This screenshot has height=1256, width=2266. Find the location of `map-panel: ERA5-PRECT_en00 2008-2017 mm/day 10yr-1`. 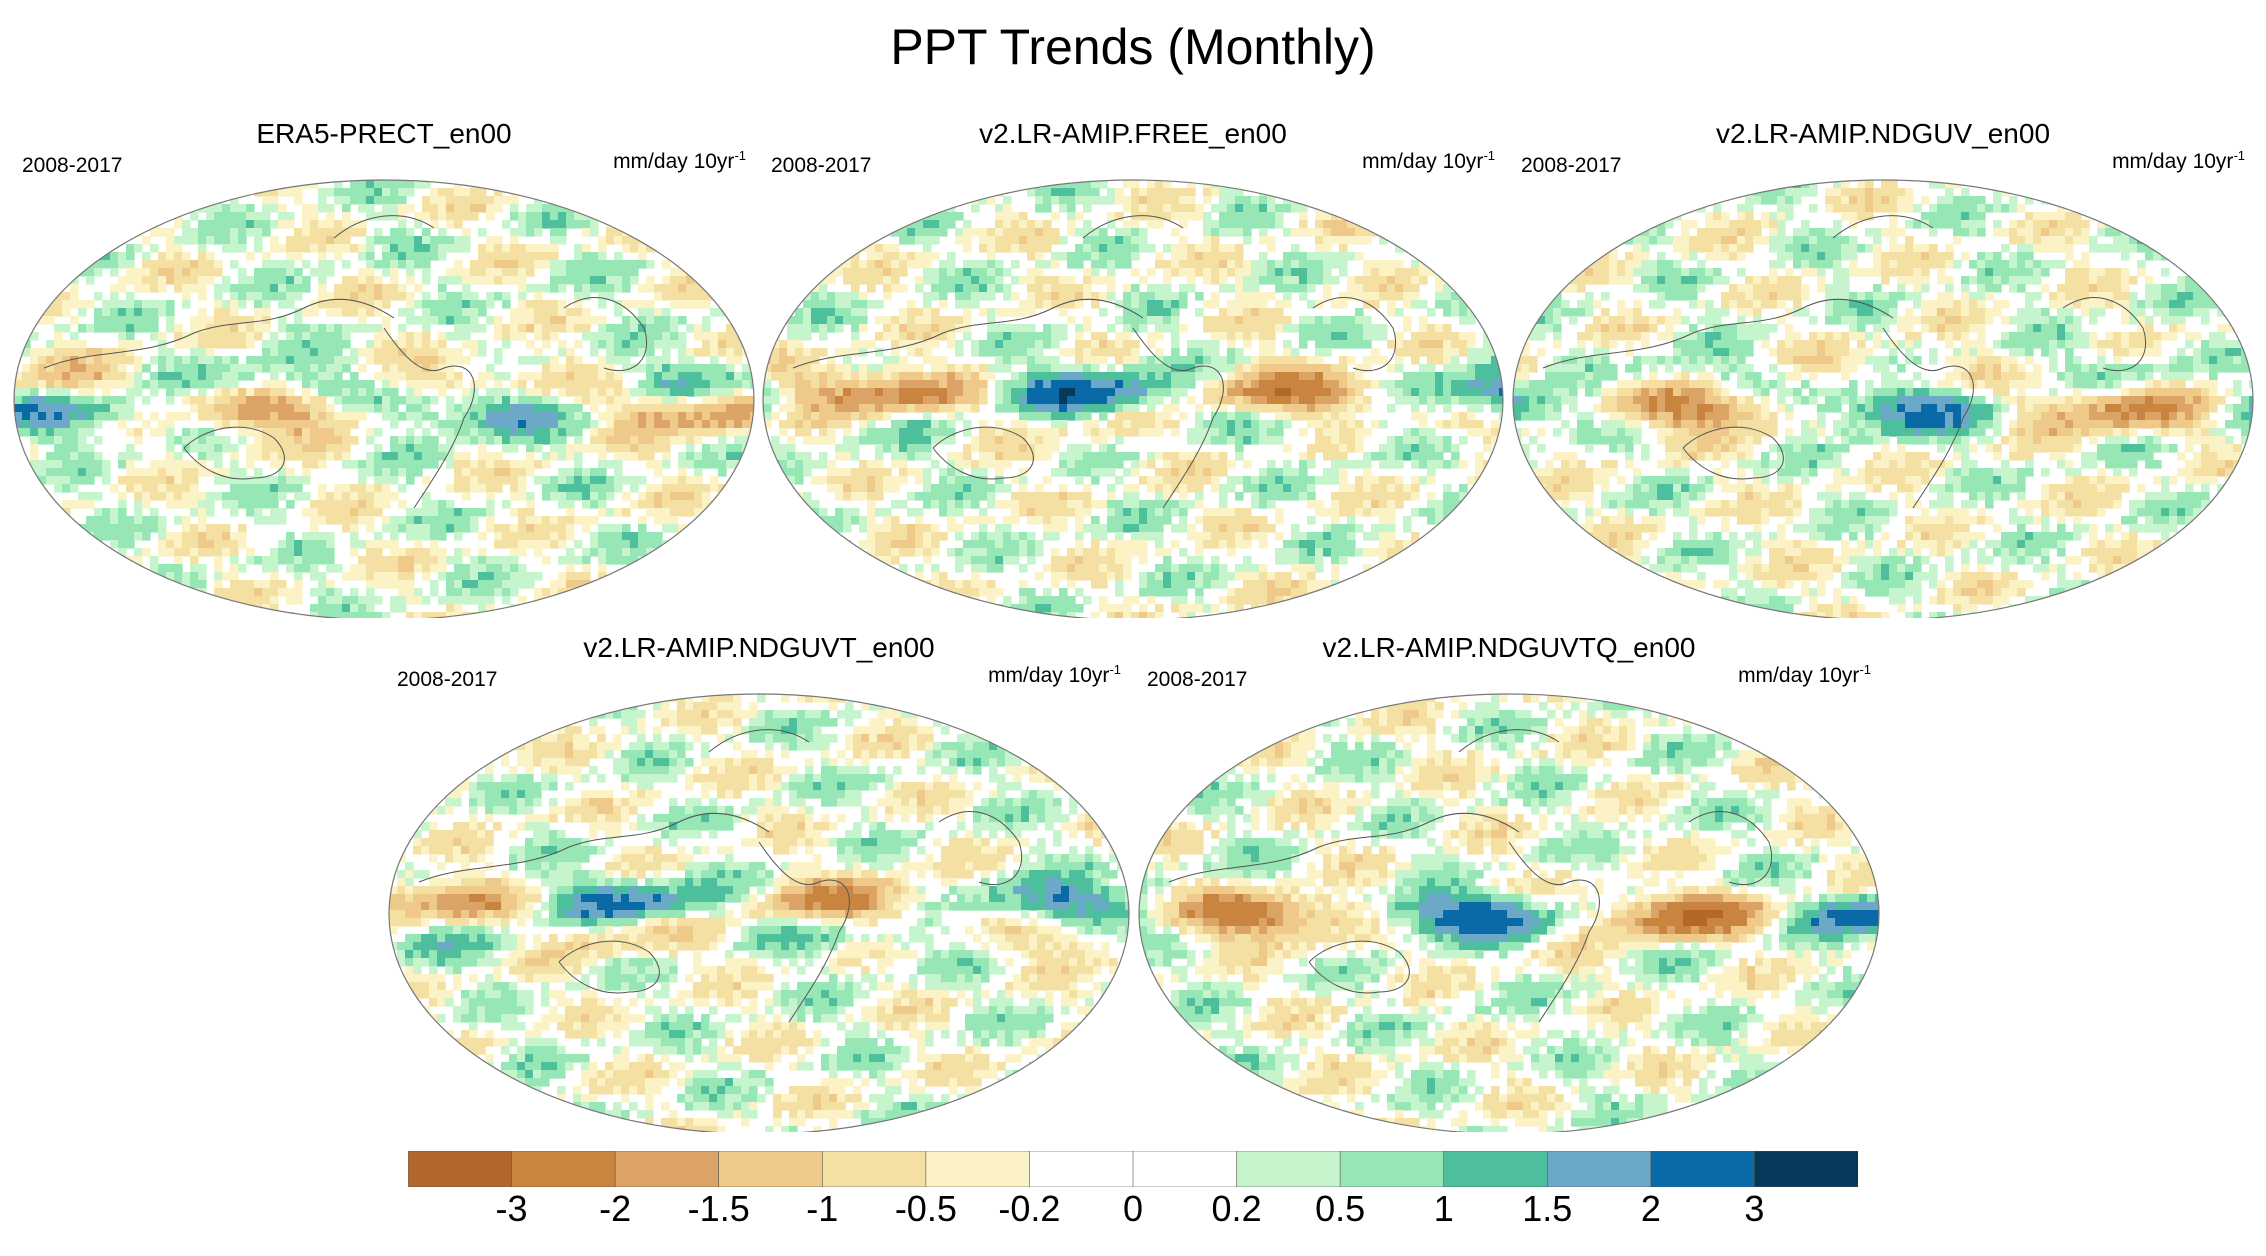

map-panel: ERA5-PRECT_en00 2008-2017 mm/day 10yr-1 is located at coordinates (384, 368).